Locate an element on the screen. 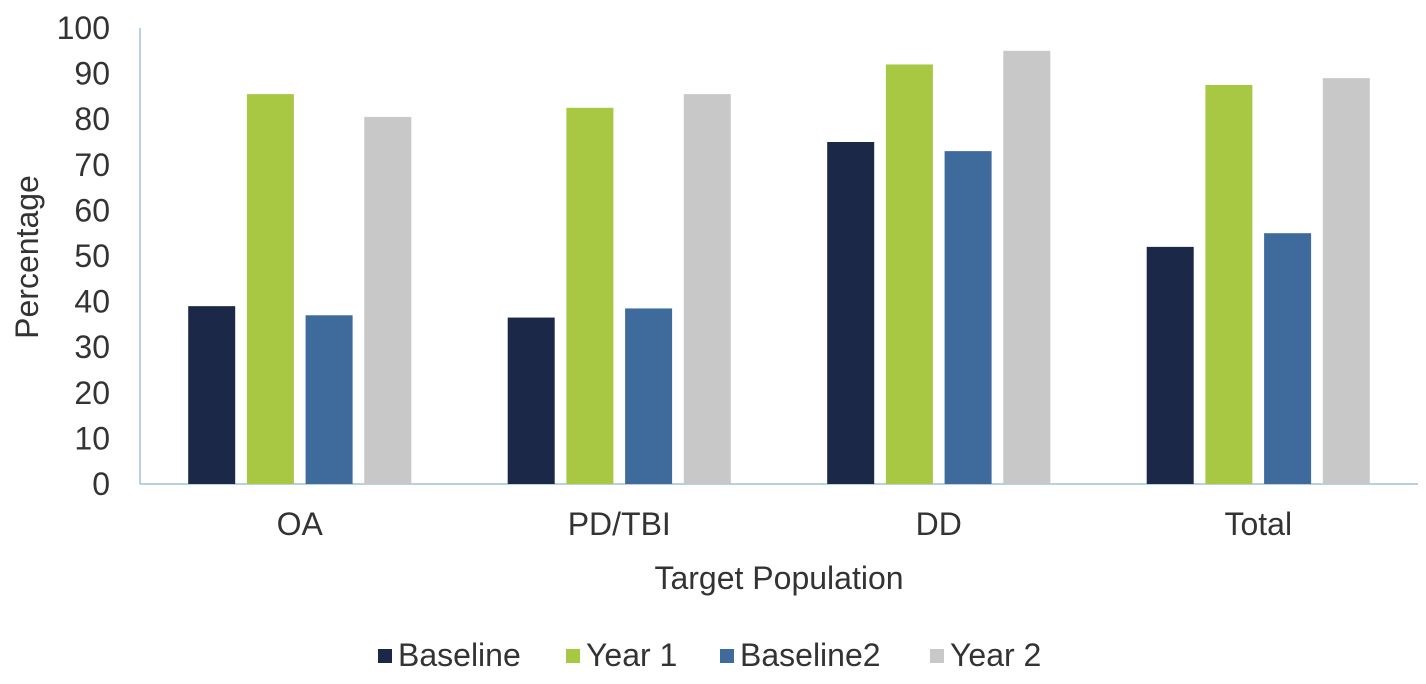 Image resolution: width=1426 pixels, height=684 pixels. bar-baseline2-pd-tbi is located at coordinates (649, 396).